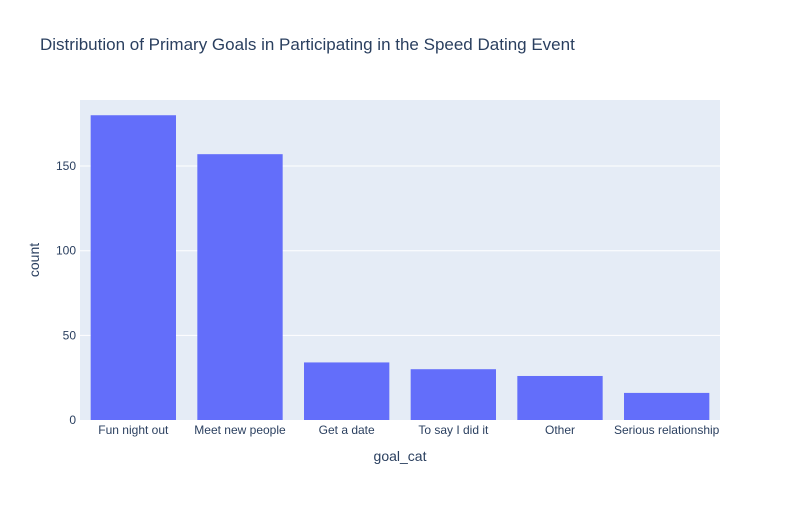 The width and height of the screenshot is (800, 505). I want to click on x-axis-title: goal_cat, so click(400, 456).